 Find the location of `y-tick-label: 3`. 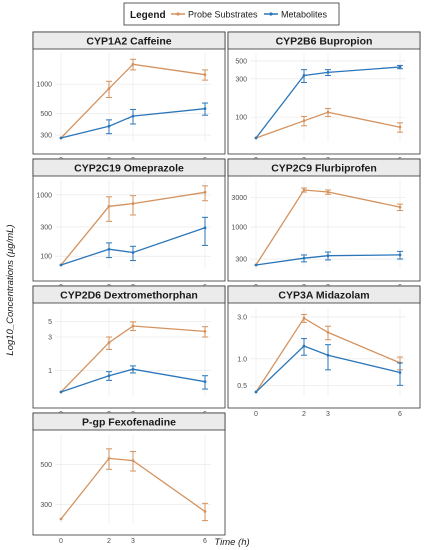

y-tick-label: 3 is located at coordinates (50, 338).